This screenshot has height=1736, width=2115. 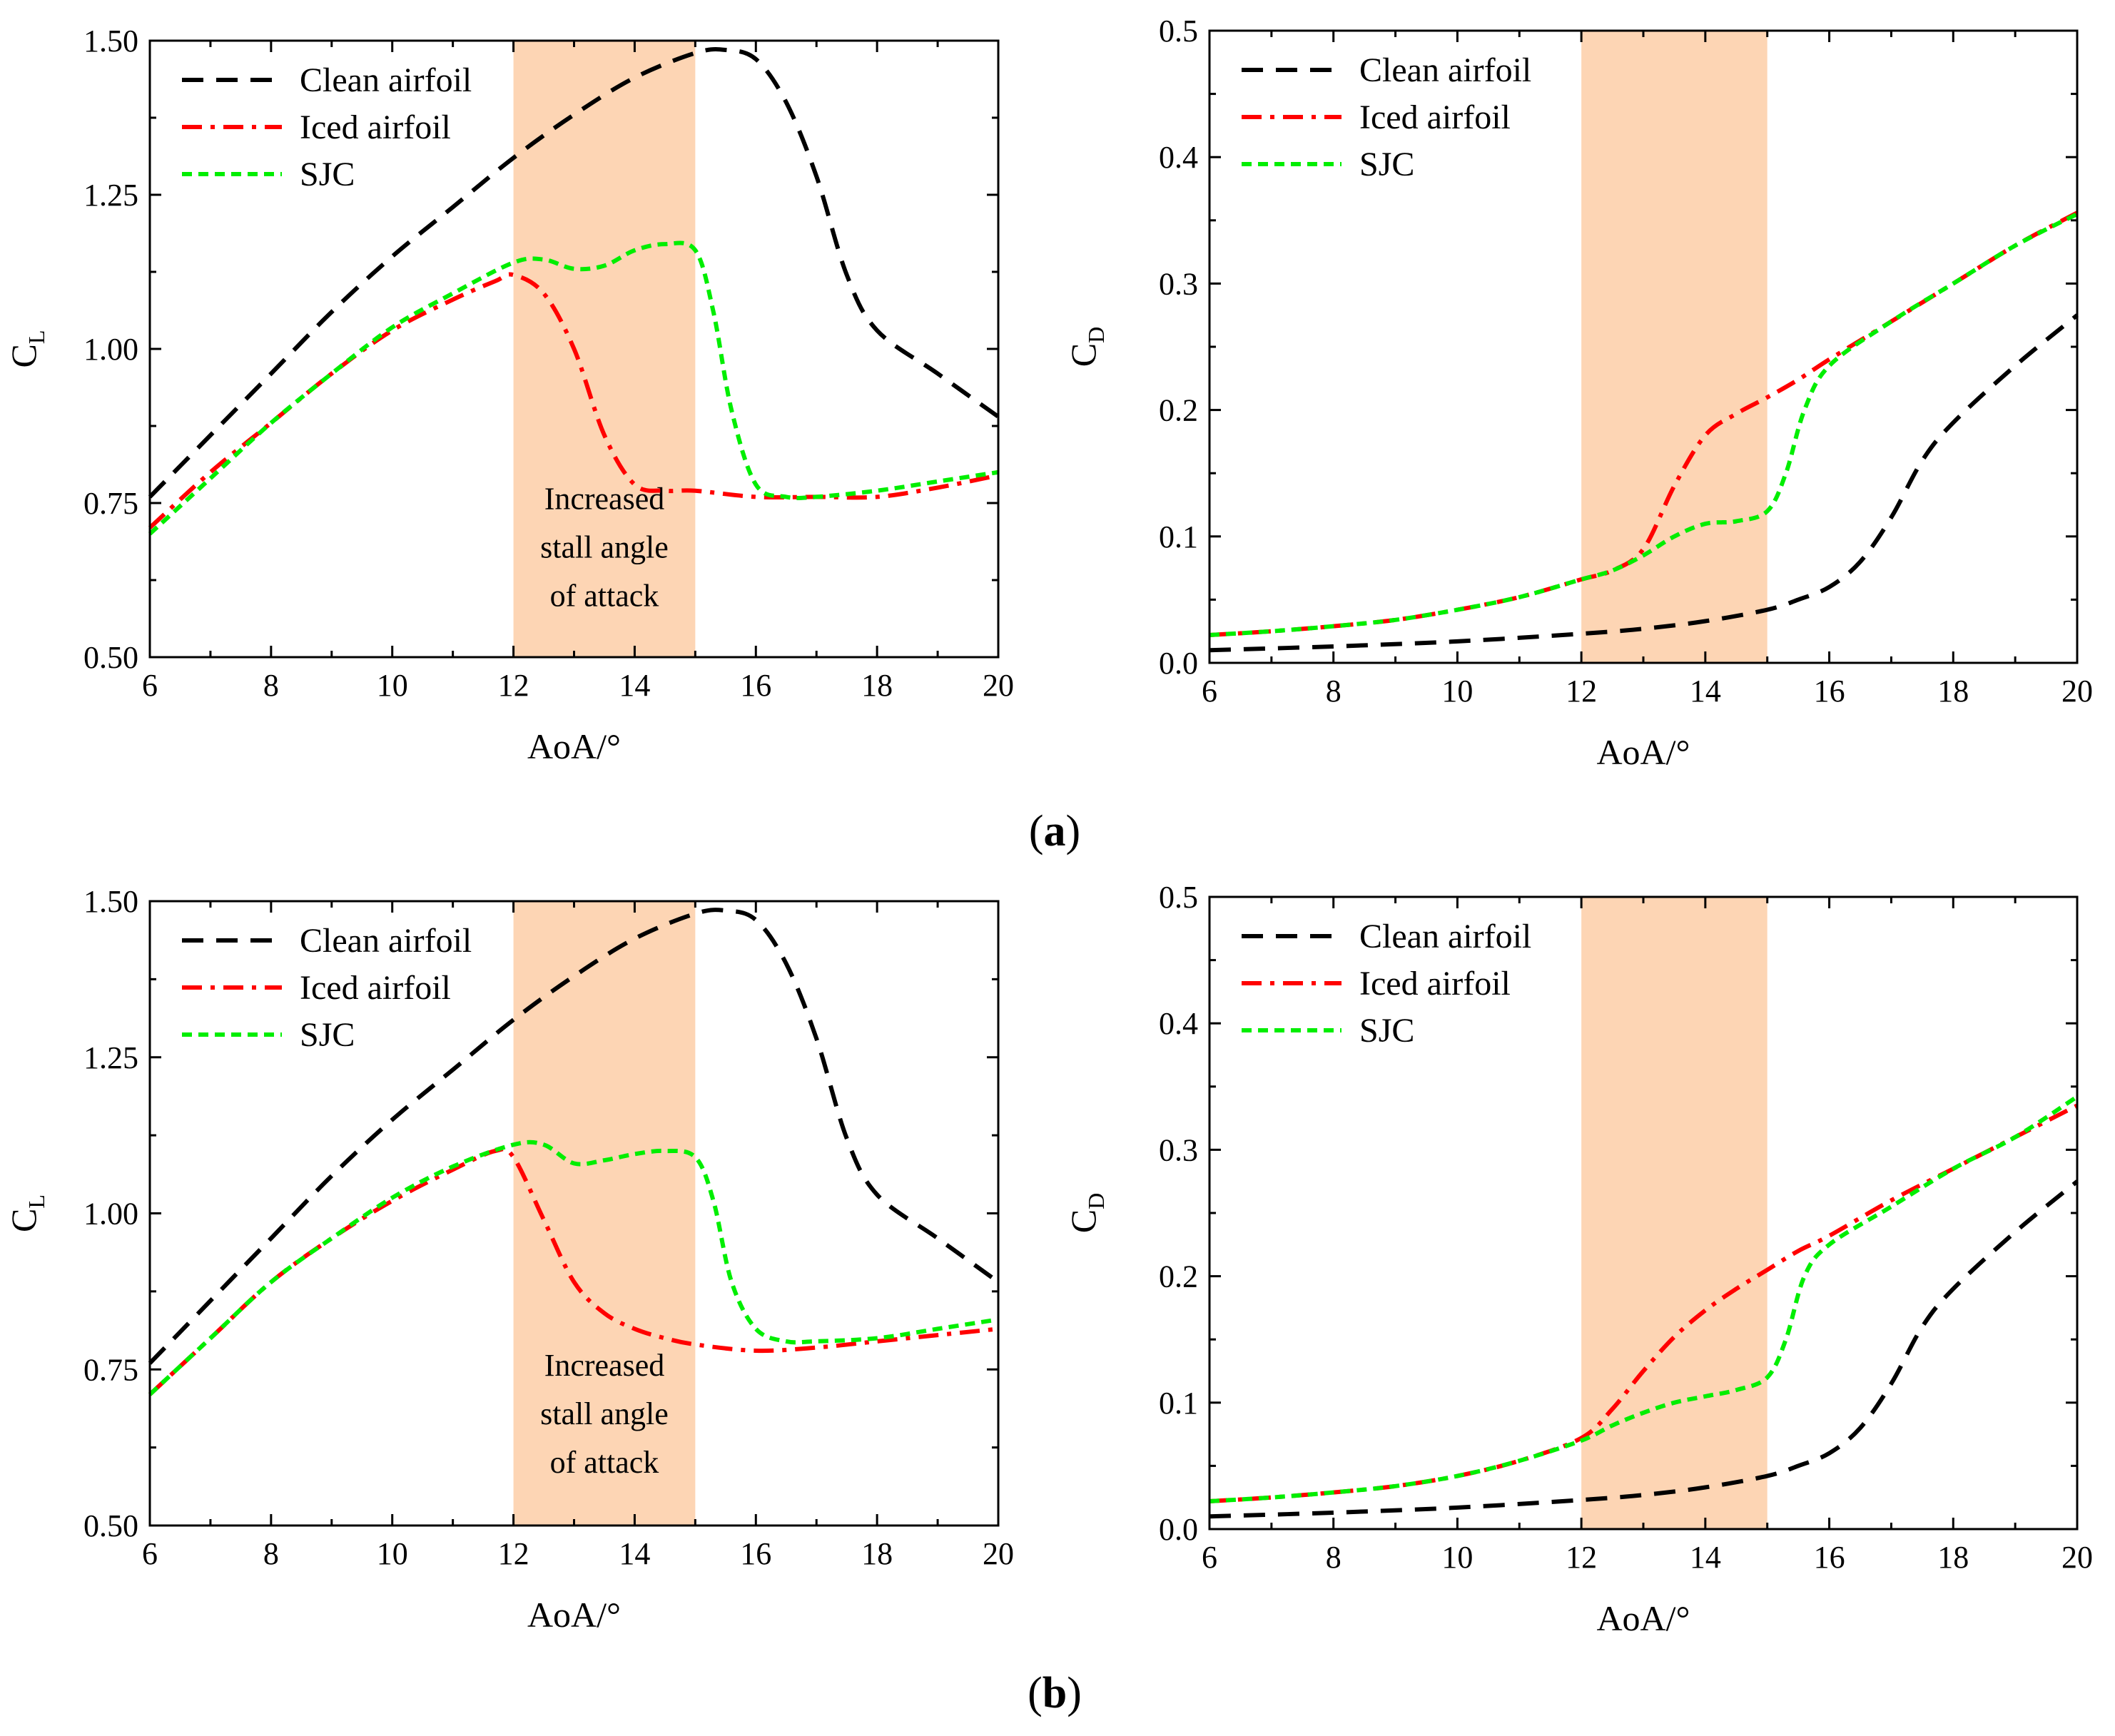 I want to click on y-tick-label: 0.5, so click(x=1178, y=897).